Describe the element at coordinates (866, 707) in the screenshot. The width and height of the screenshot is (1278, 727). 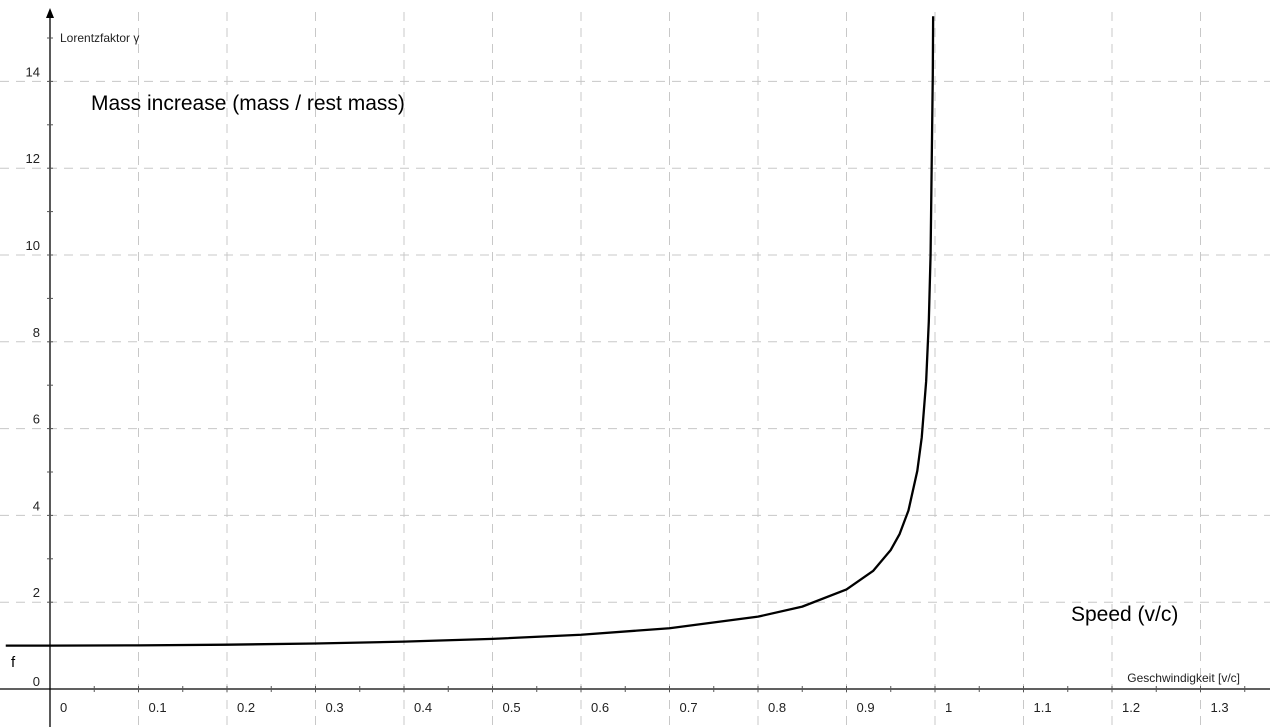
I see `x-tick-label-0.9: 0.9` at that location.